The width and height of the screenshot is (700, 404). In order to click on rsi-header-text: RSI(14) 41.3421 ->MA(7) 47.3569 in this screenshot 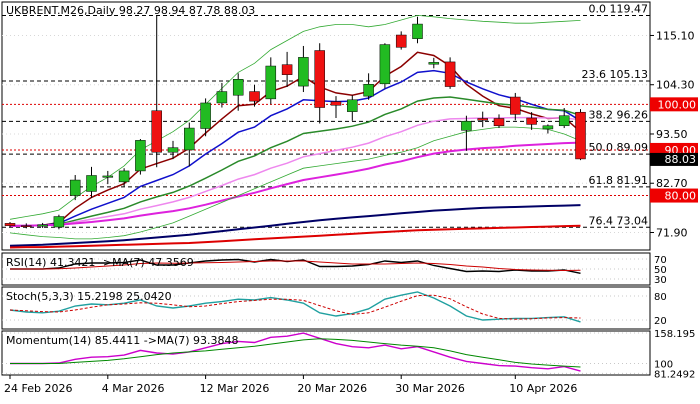, I will do `click(100, 262)`.